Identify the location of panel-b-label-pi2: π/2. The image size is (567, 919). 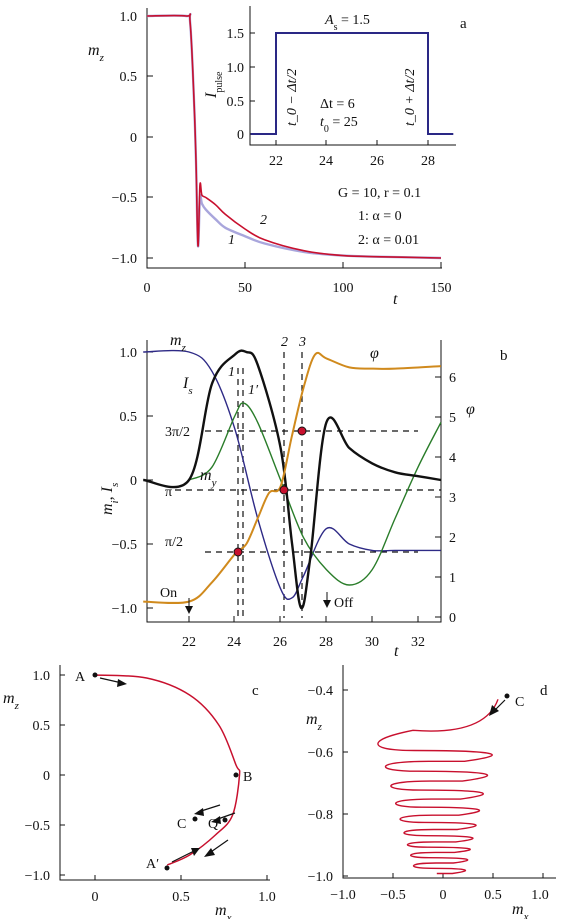
(174, 542).